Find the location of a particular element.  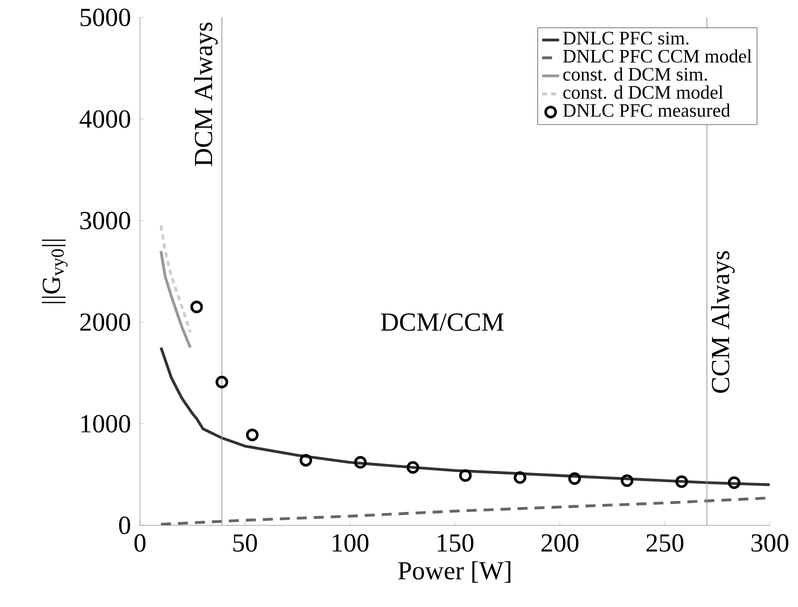

x-tick-label: 100 is located at coordinates (350, 543).